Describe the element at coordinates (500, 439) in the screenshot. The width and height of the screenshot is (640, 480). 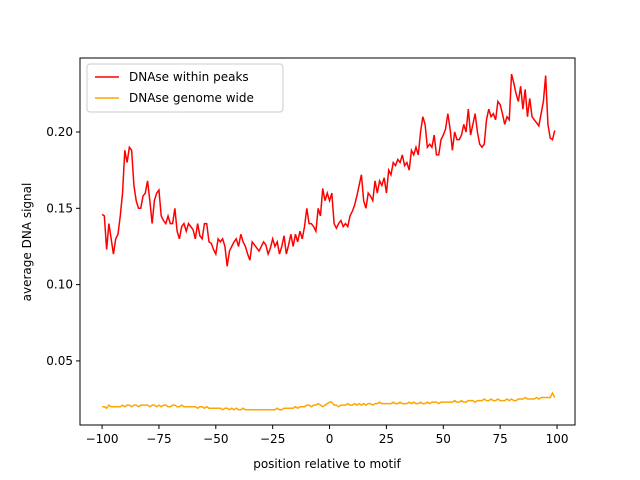
I see `x-tick-label: 75` at that location.